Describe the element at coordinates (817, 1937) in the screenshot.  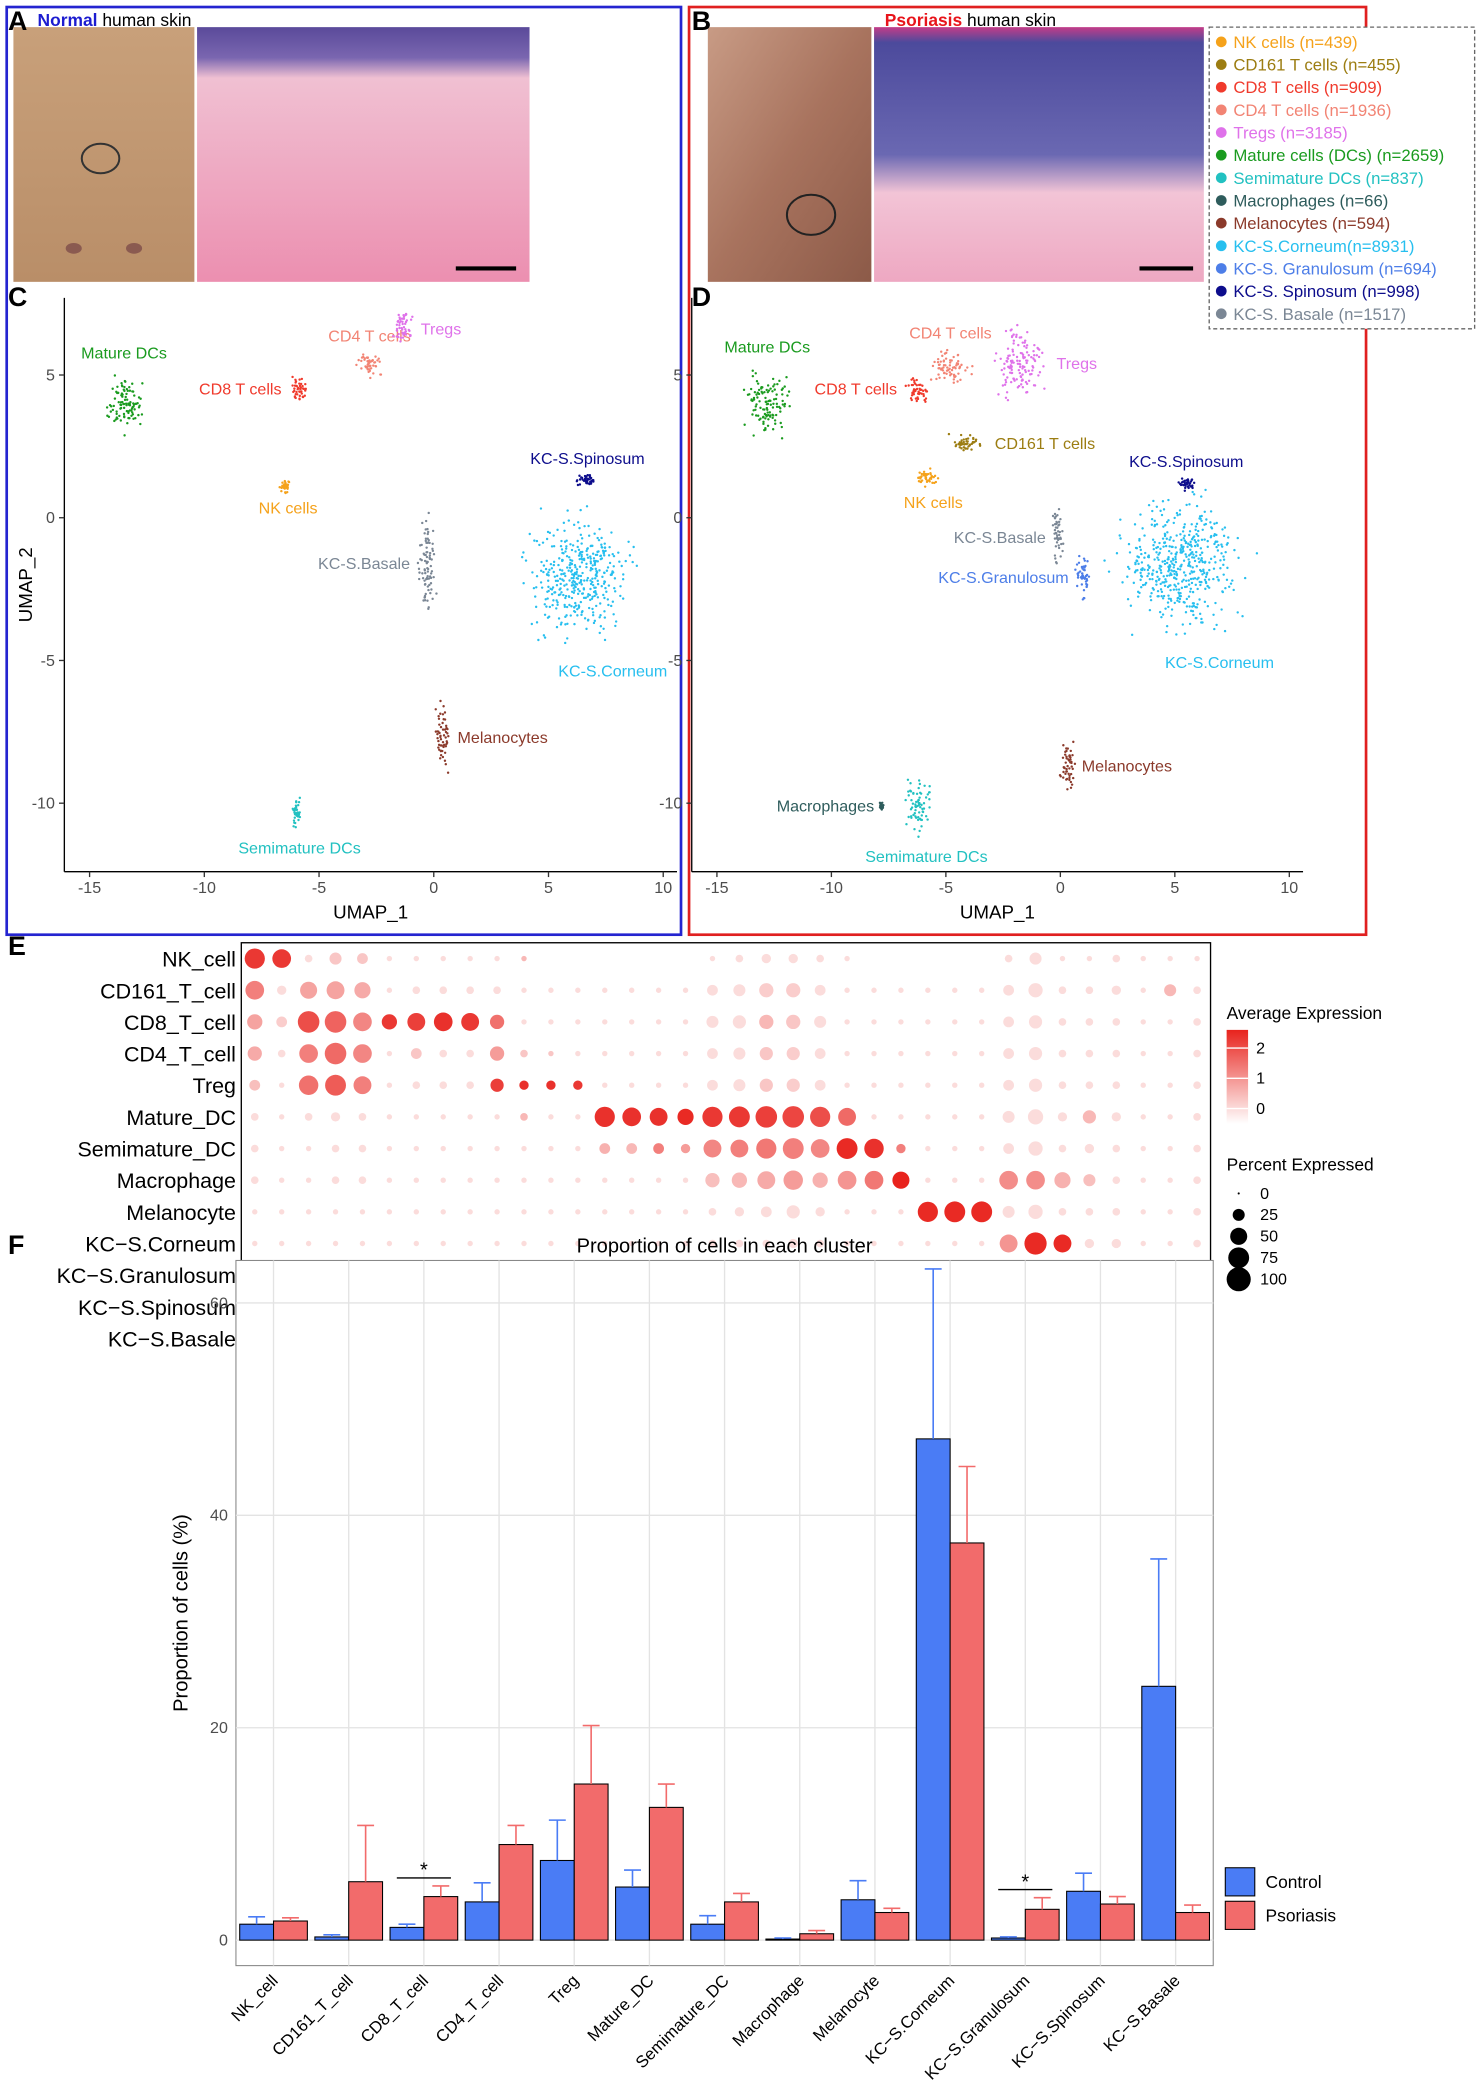
I see `bar` at that location.